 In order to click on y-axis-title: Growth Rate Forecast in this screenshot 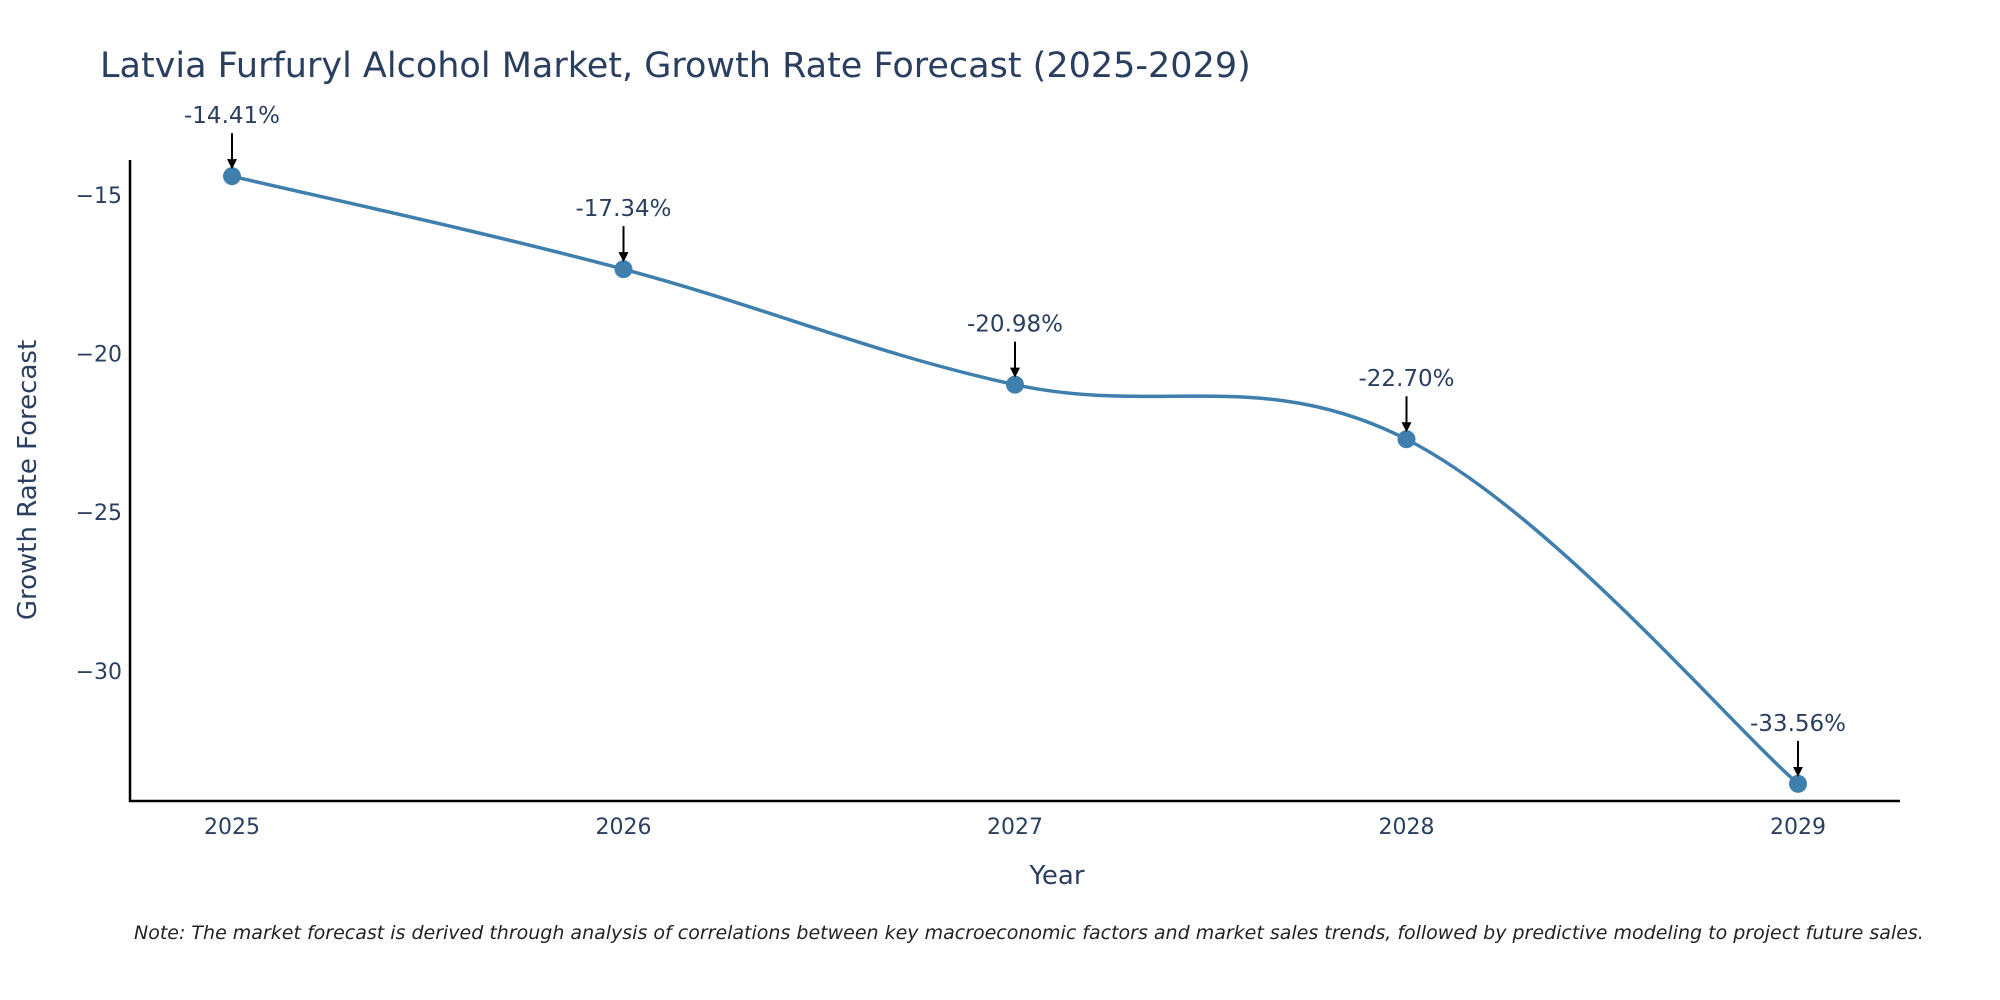, I will do `click(28, 480)`.